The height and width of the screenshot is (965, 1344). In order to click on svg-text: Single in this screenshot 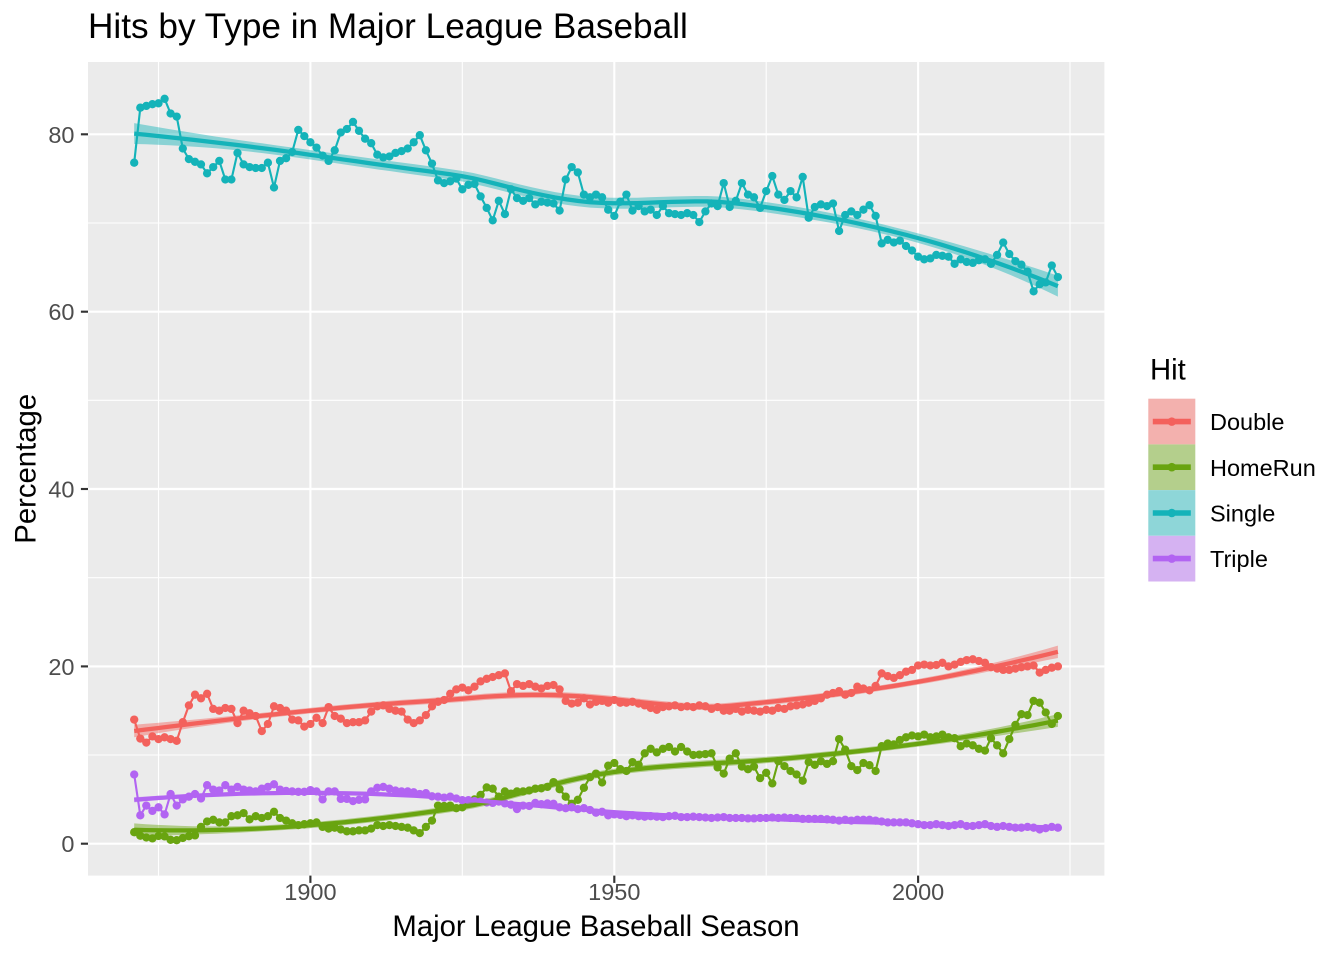, I will do `click(1242, 514)`.